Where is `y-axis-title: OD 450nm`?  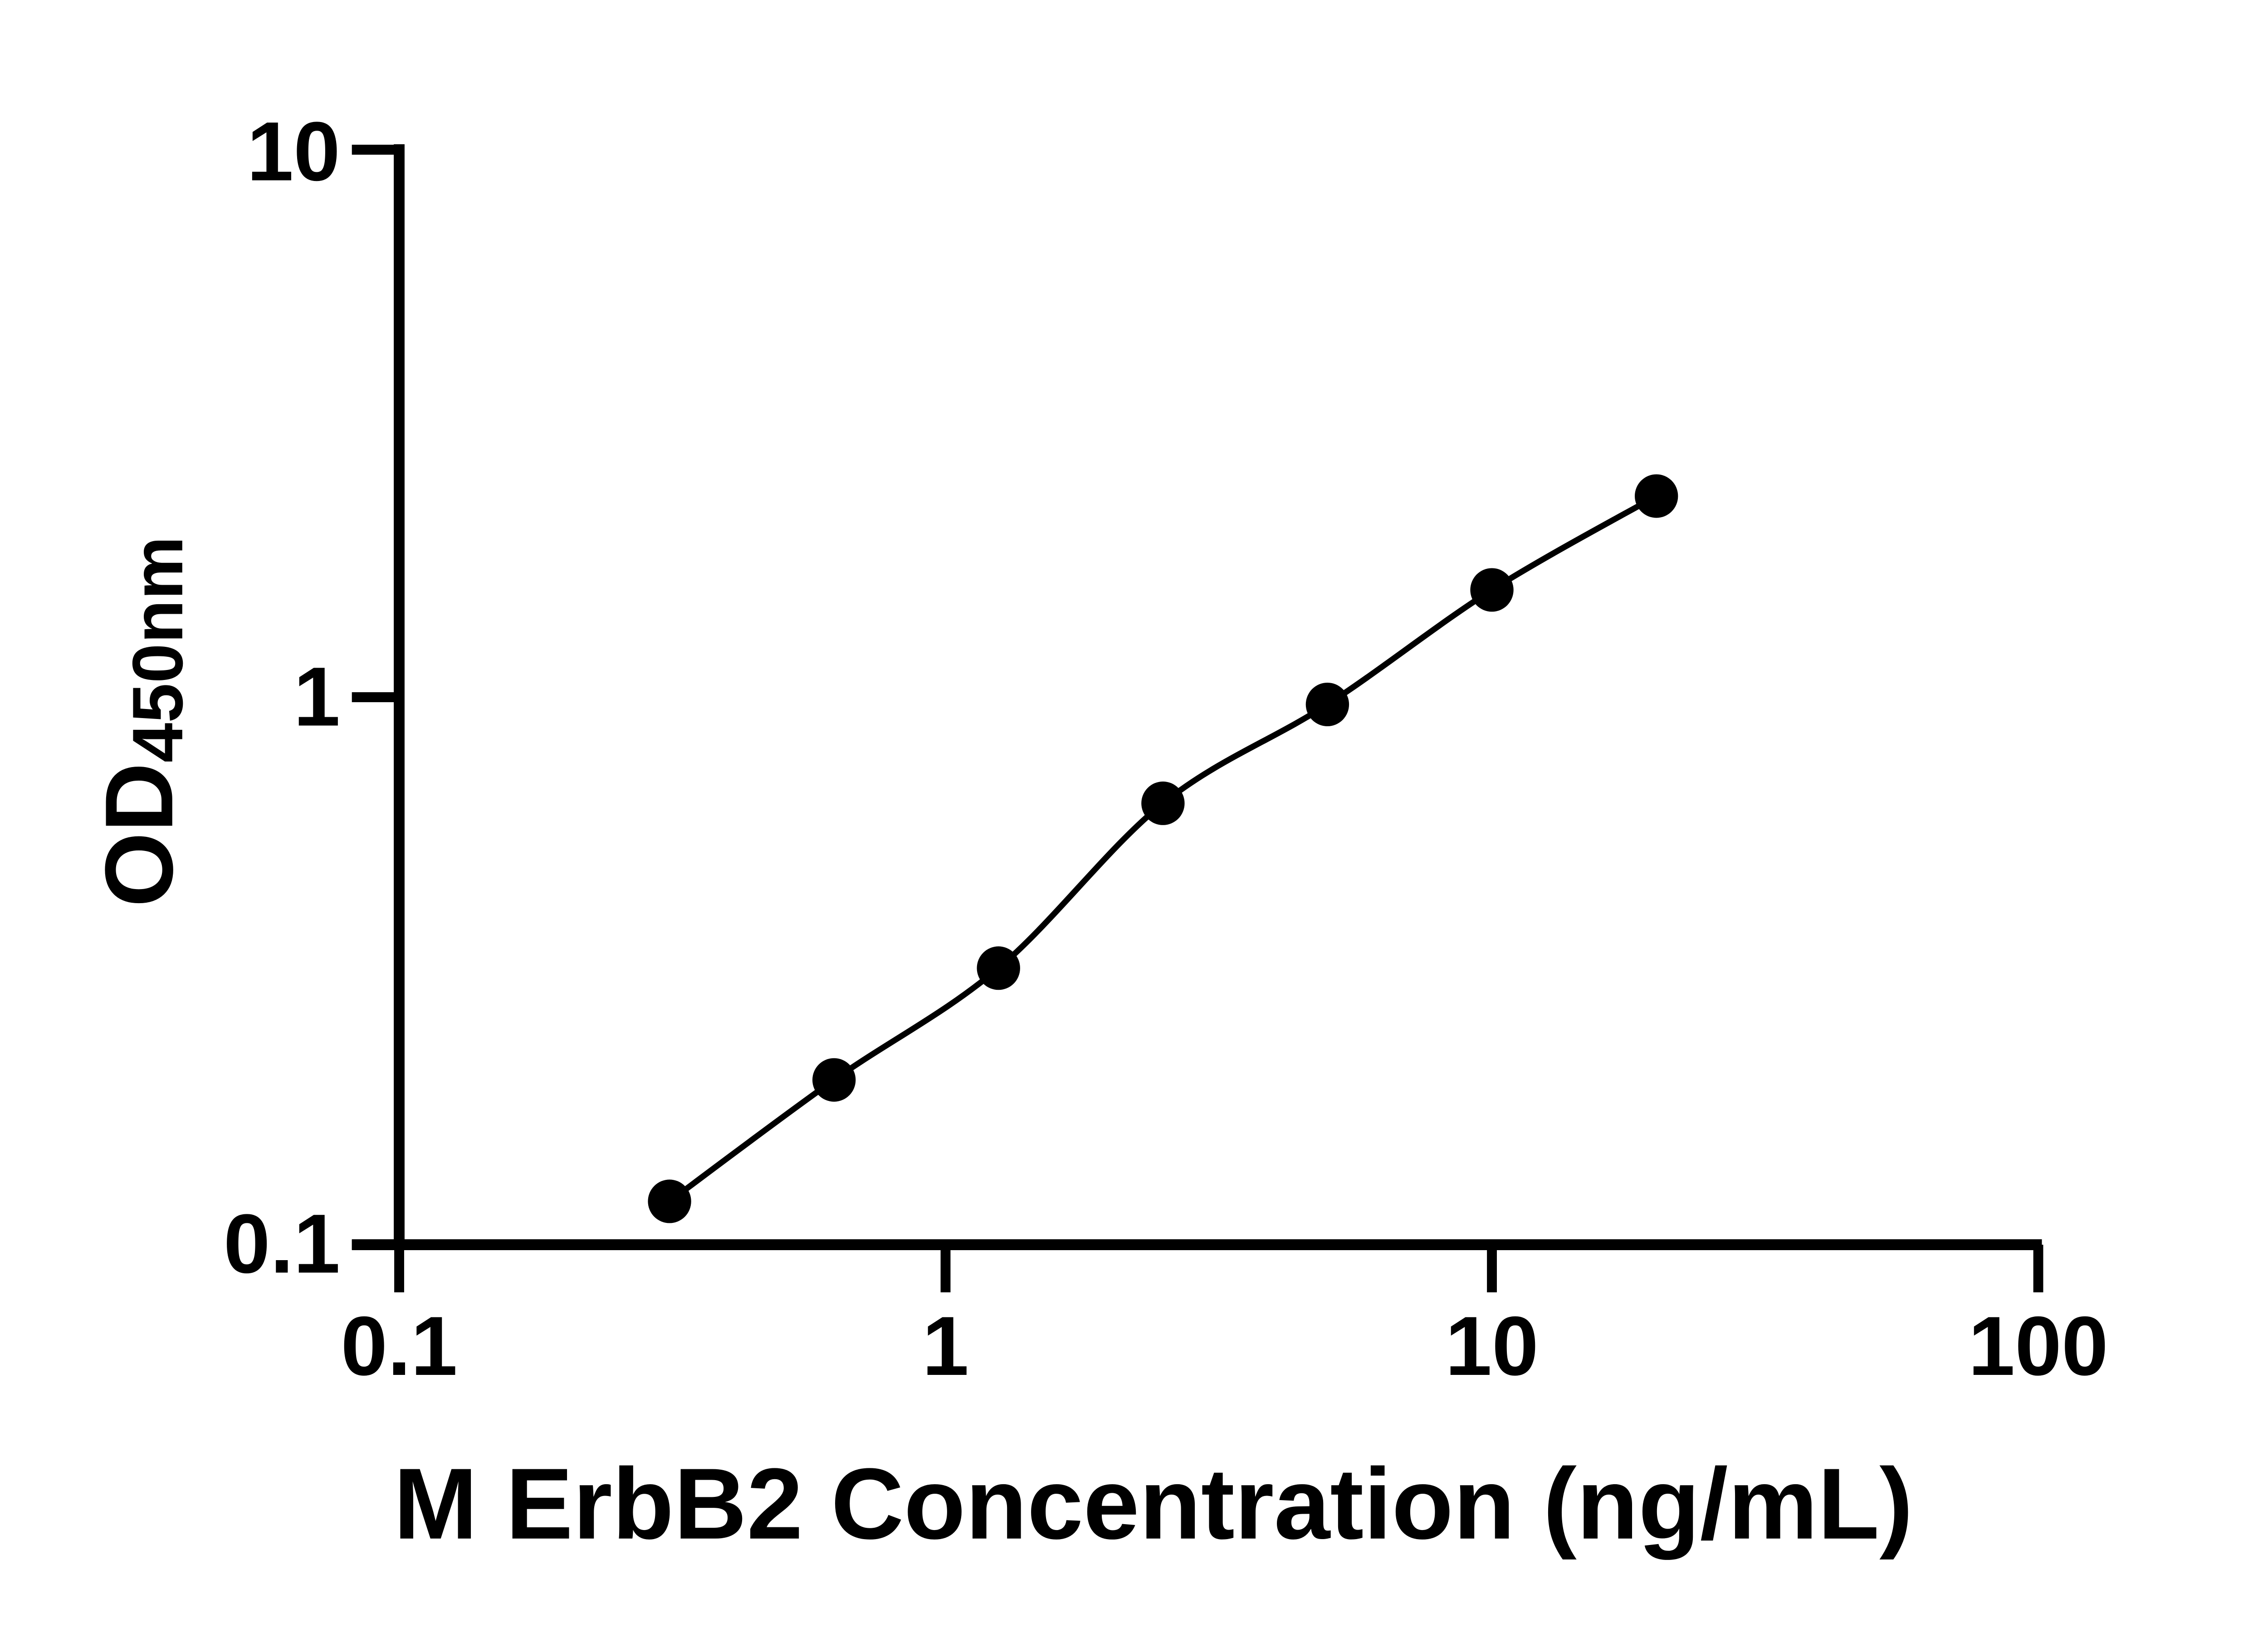
y-axis-title: OD 450nm is located at coordinates (141, 722).